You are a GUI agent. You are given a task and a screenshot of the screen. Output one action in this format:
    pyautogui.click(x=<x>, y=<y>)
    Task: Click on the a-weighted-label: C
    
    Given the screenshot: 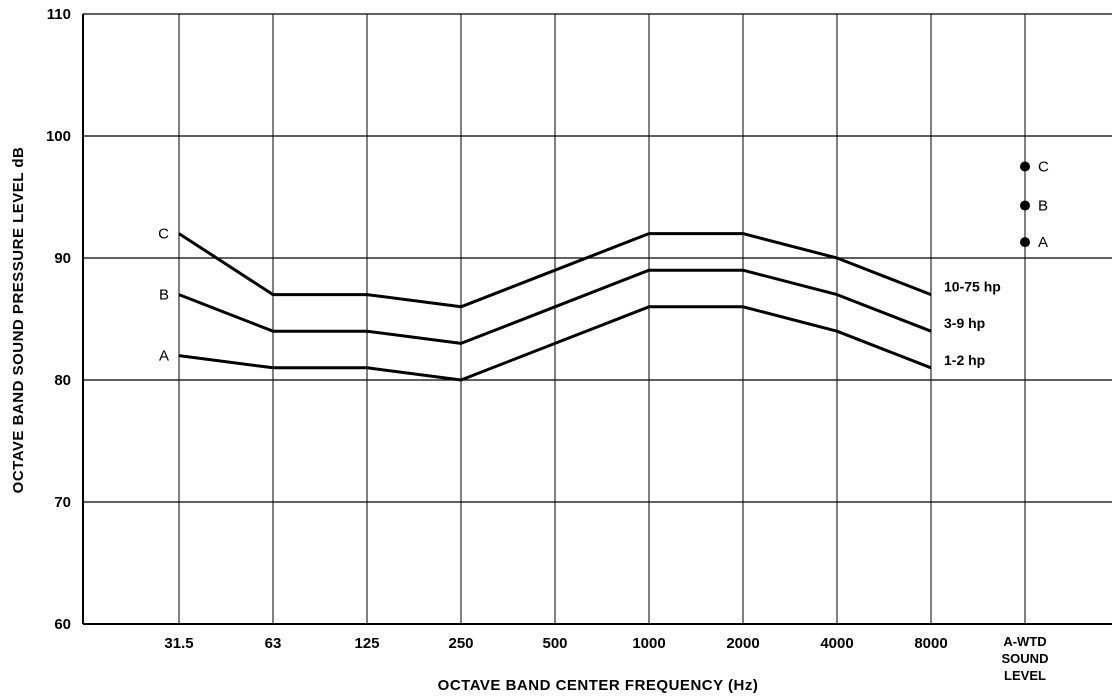 What is the action you would take?
    pyautogui.click(x=1043, y=167)
    